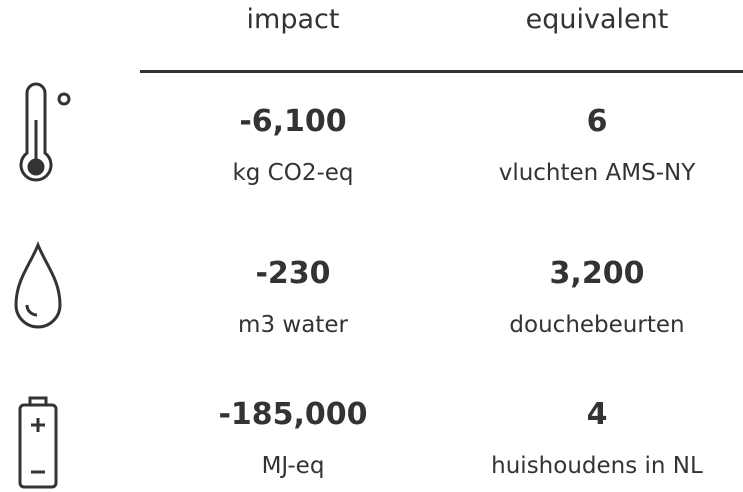  I want to click on equivalent-value: 6, so click(597, 121).